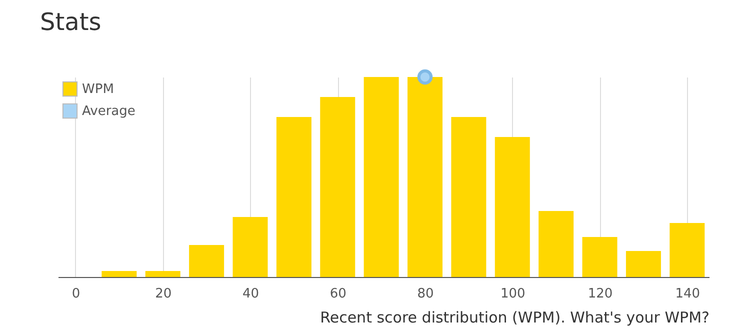 The height and width of the screenshot is (335, 739). Describe the element at coordinates (109, 111) in the screenshot. I see `legend-label: Average` at that location.